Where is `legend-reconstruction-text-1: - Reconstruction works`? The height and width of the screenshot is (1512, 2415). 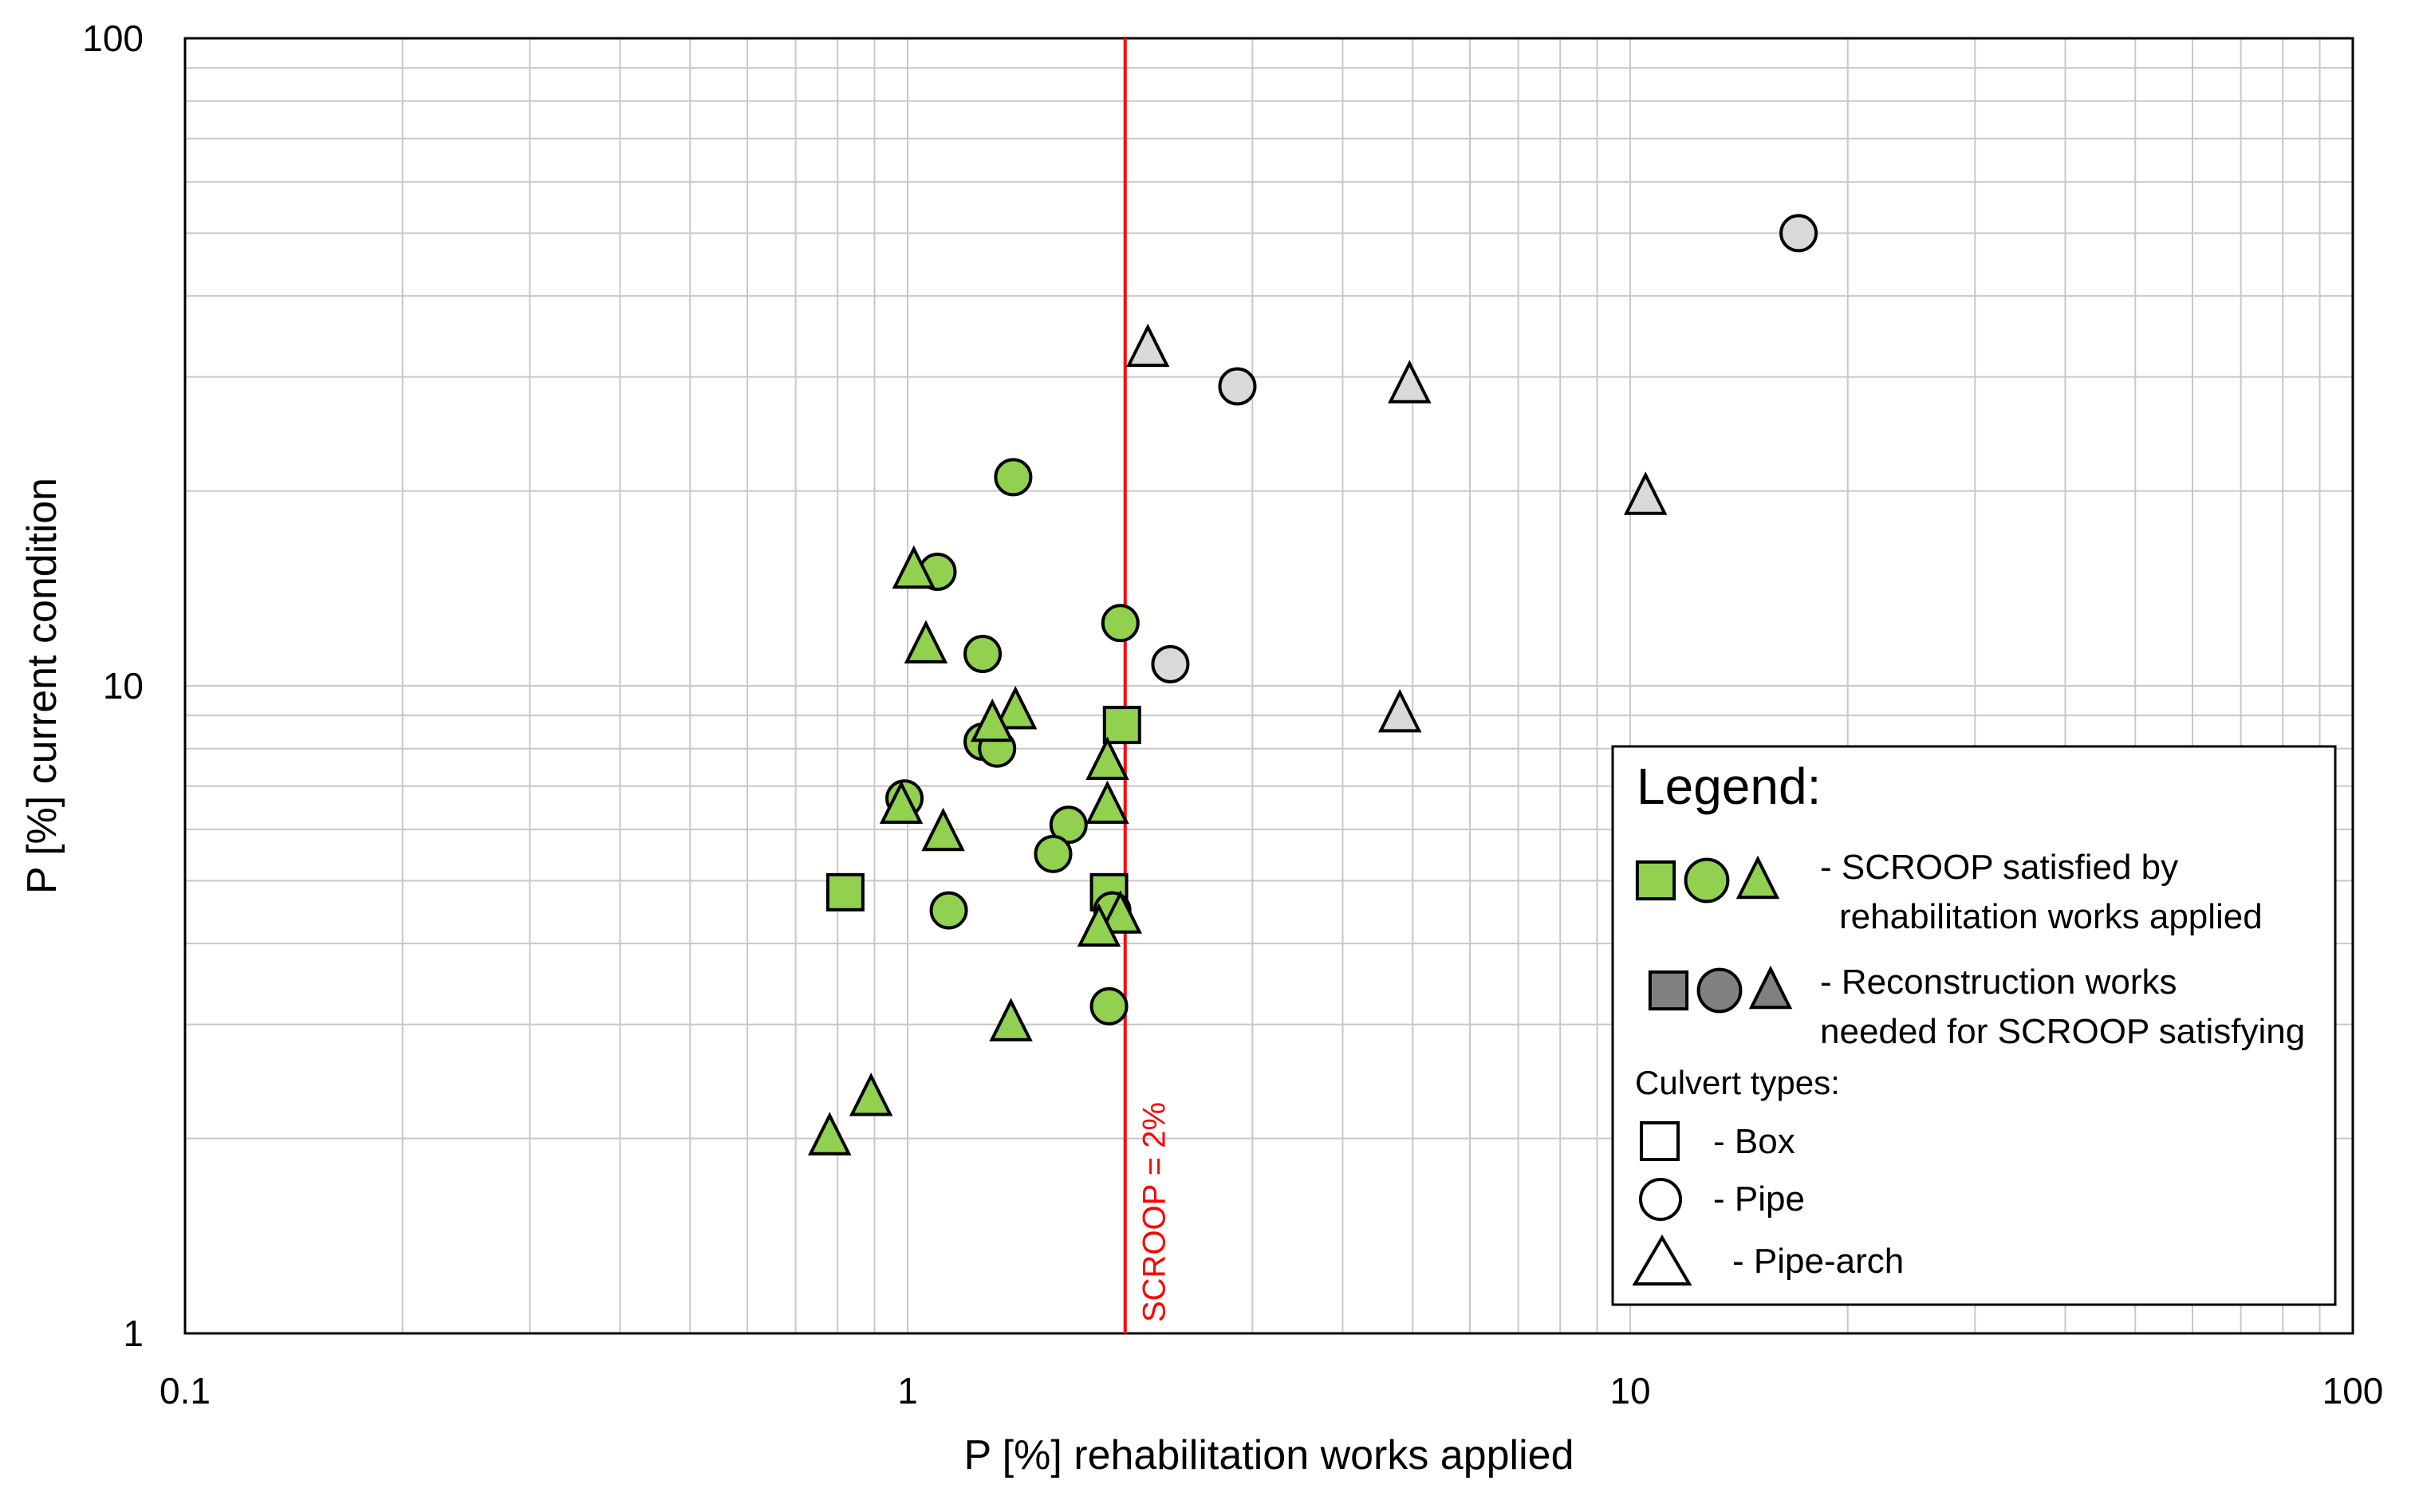 legend-reconstruction-text-1: - Reconstruction works is located at coordinates (1998, 982).